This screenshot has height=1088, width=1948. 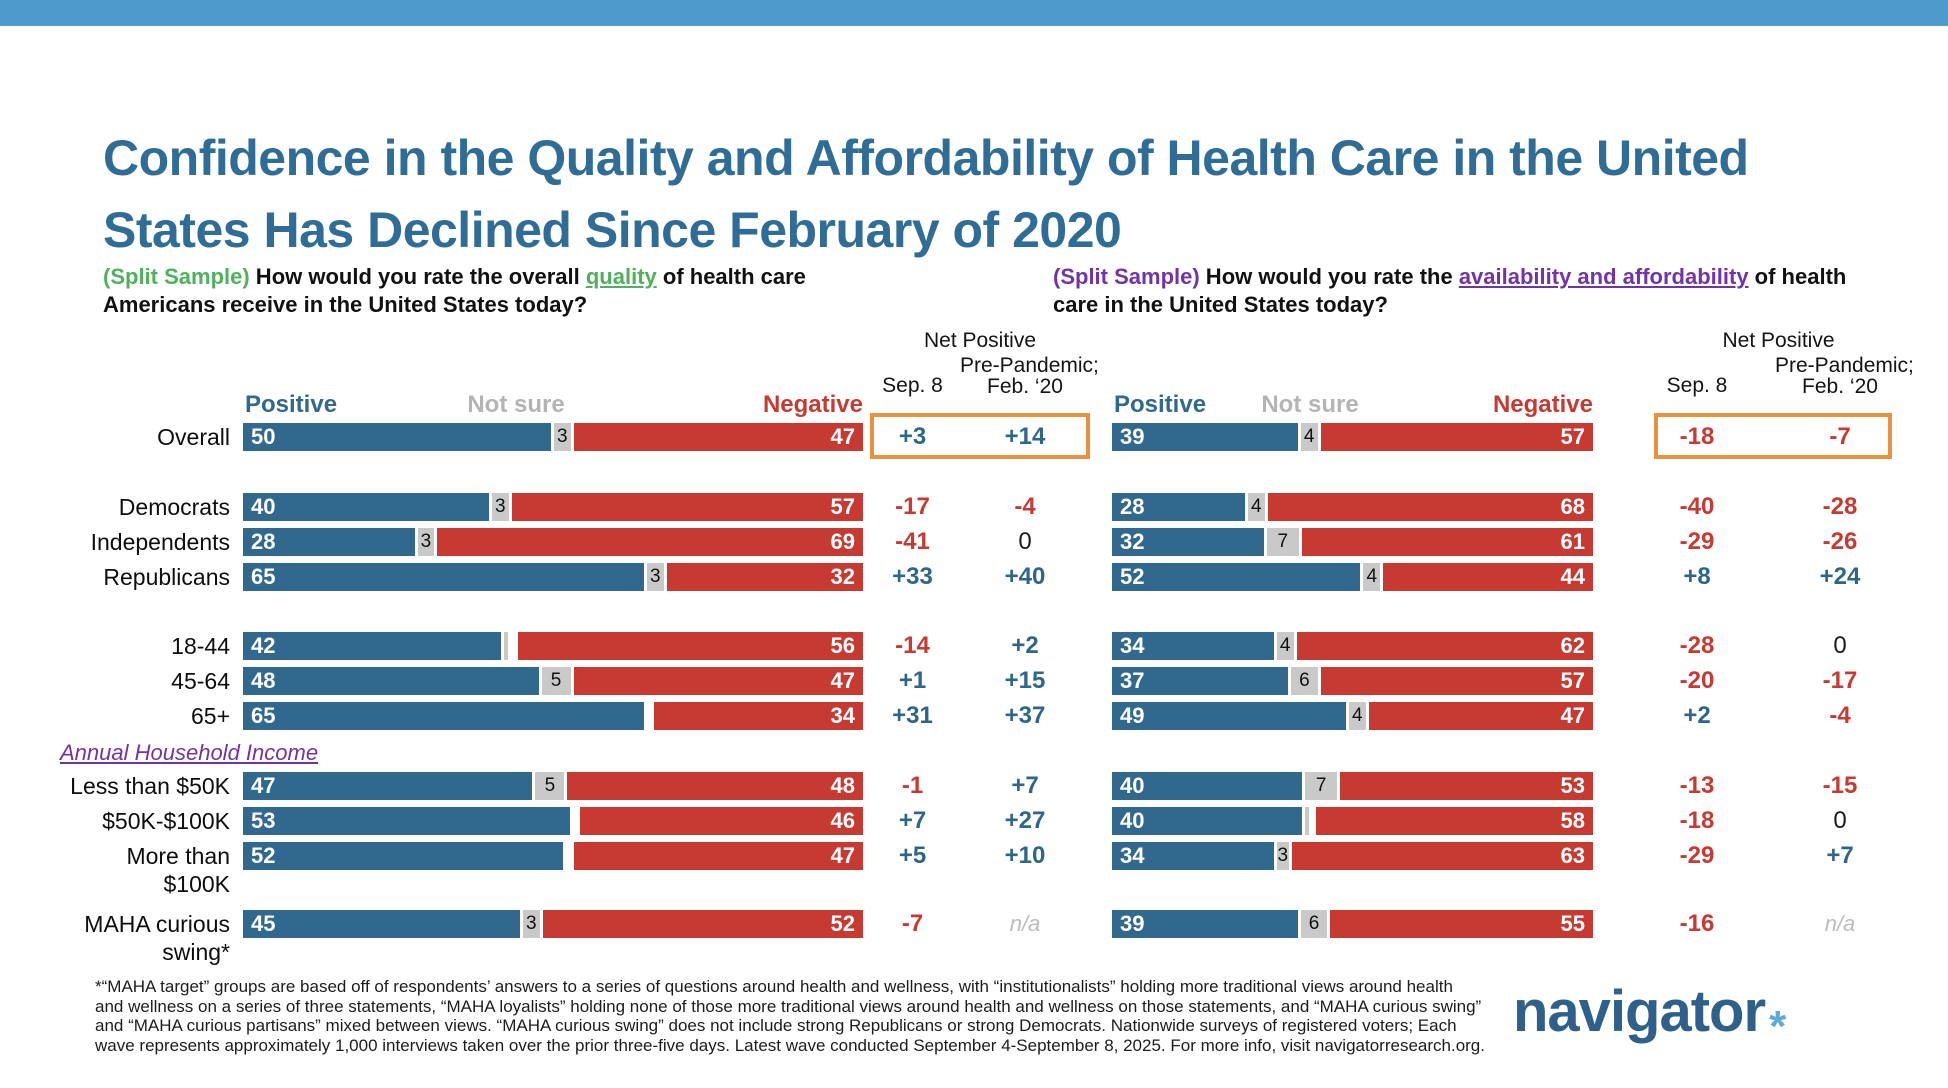 What do you see at coordinates (1697, 680) in the screenshot?
I see `net-value: -20` at bounding box center [1697, 680].